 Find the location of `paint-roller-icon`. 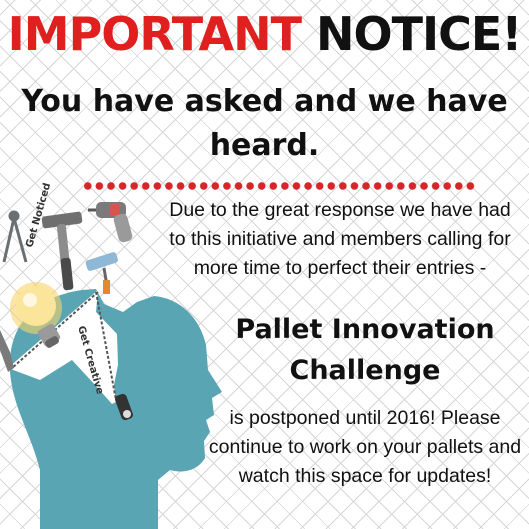

paint-roller-icon is located at coordinates (101, 273).